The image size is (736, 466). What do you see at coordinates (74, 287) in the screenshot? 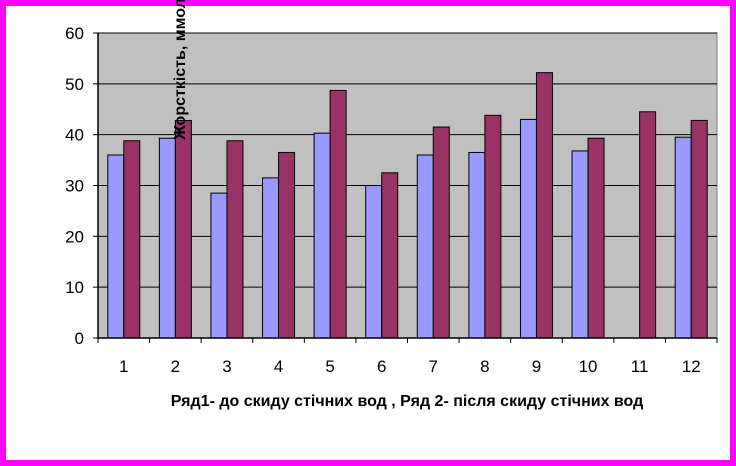
I see `y-tick-label: 10` at bounding box center [74, 287].